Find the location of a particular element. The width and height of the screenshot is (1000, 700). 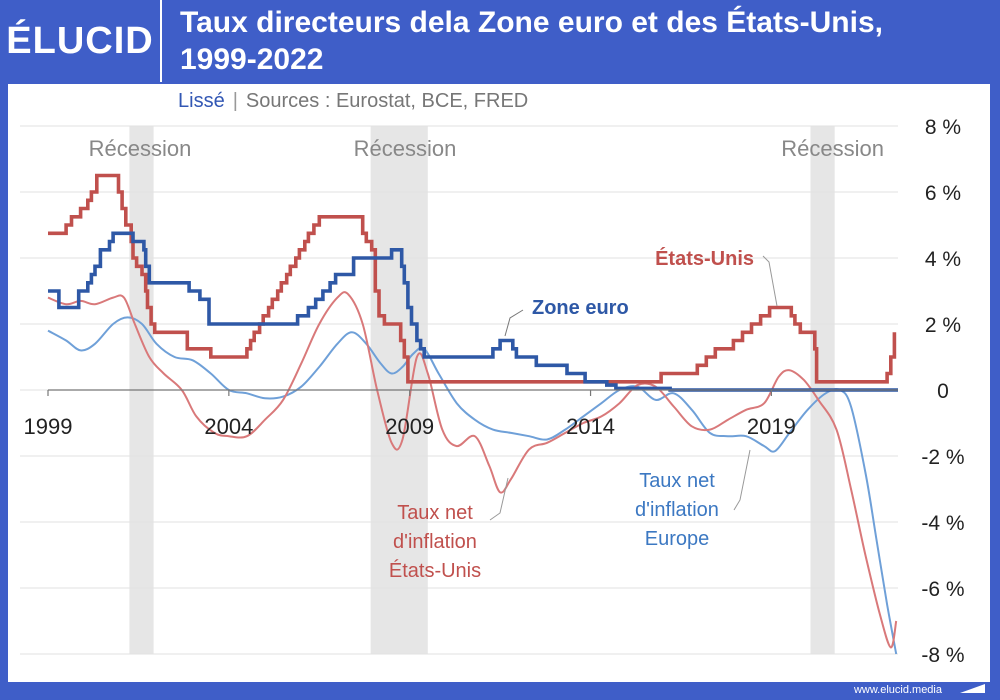

y-tick-label: -6 % is located at coordinates (942, 589).